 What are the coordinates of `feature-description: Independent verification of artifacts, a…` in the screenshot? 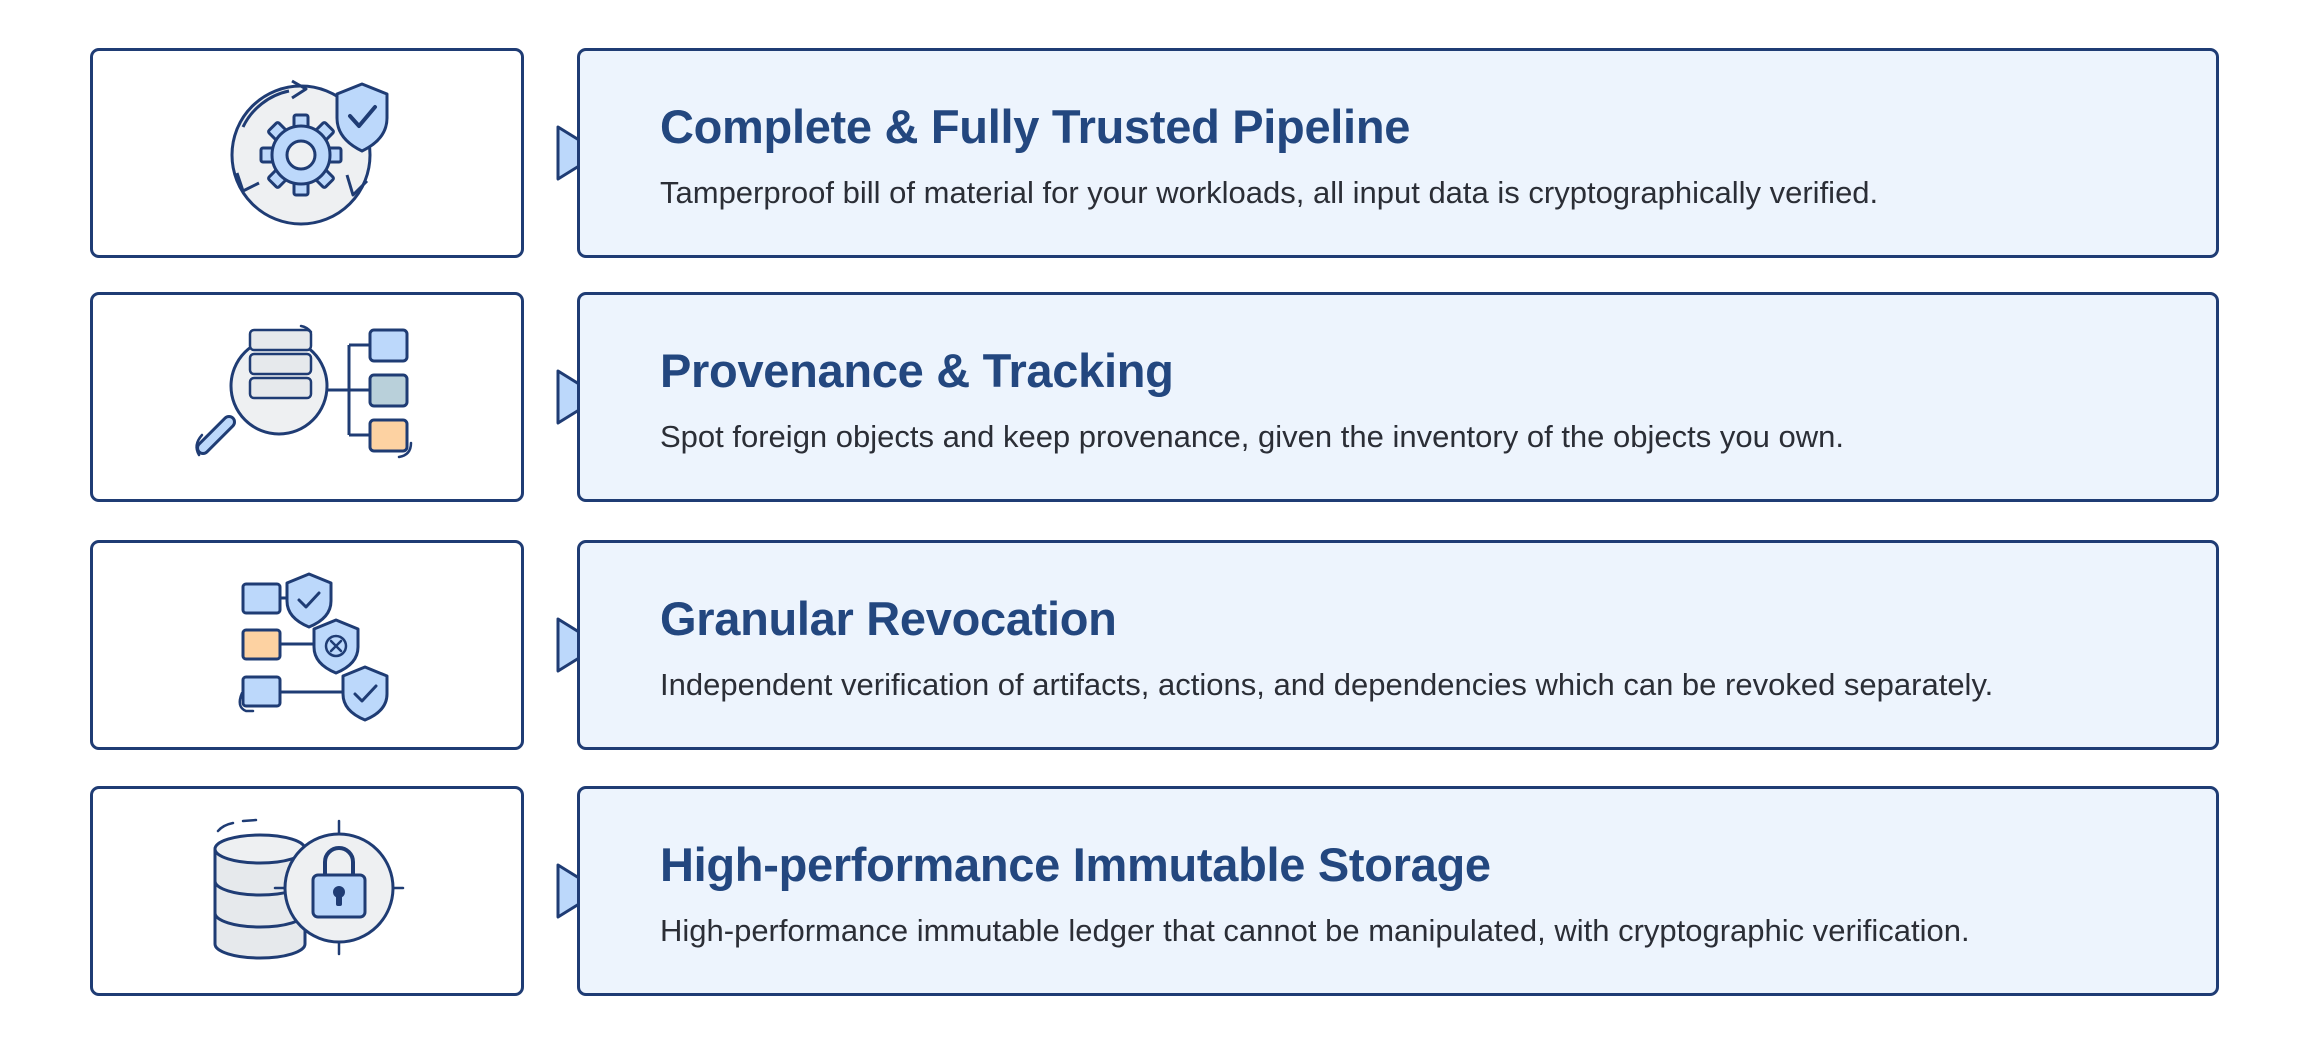 It's located at (1327, 684).